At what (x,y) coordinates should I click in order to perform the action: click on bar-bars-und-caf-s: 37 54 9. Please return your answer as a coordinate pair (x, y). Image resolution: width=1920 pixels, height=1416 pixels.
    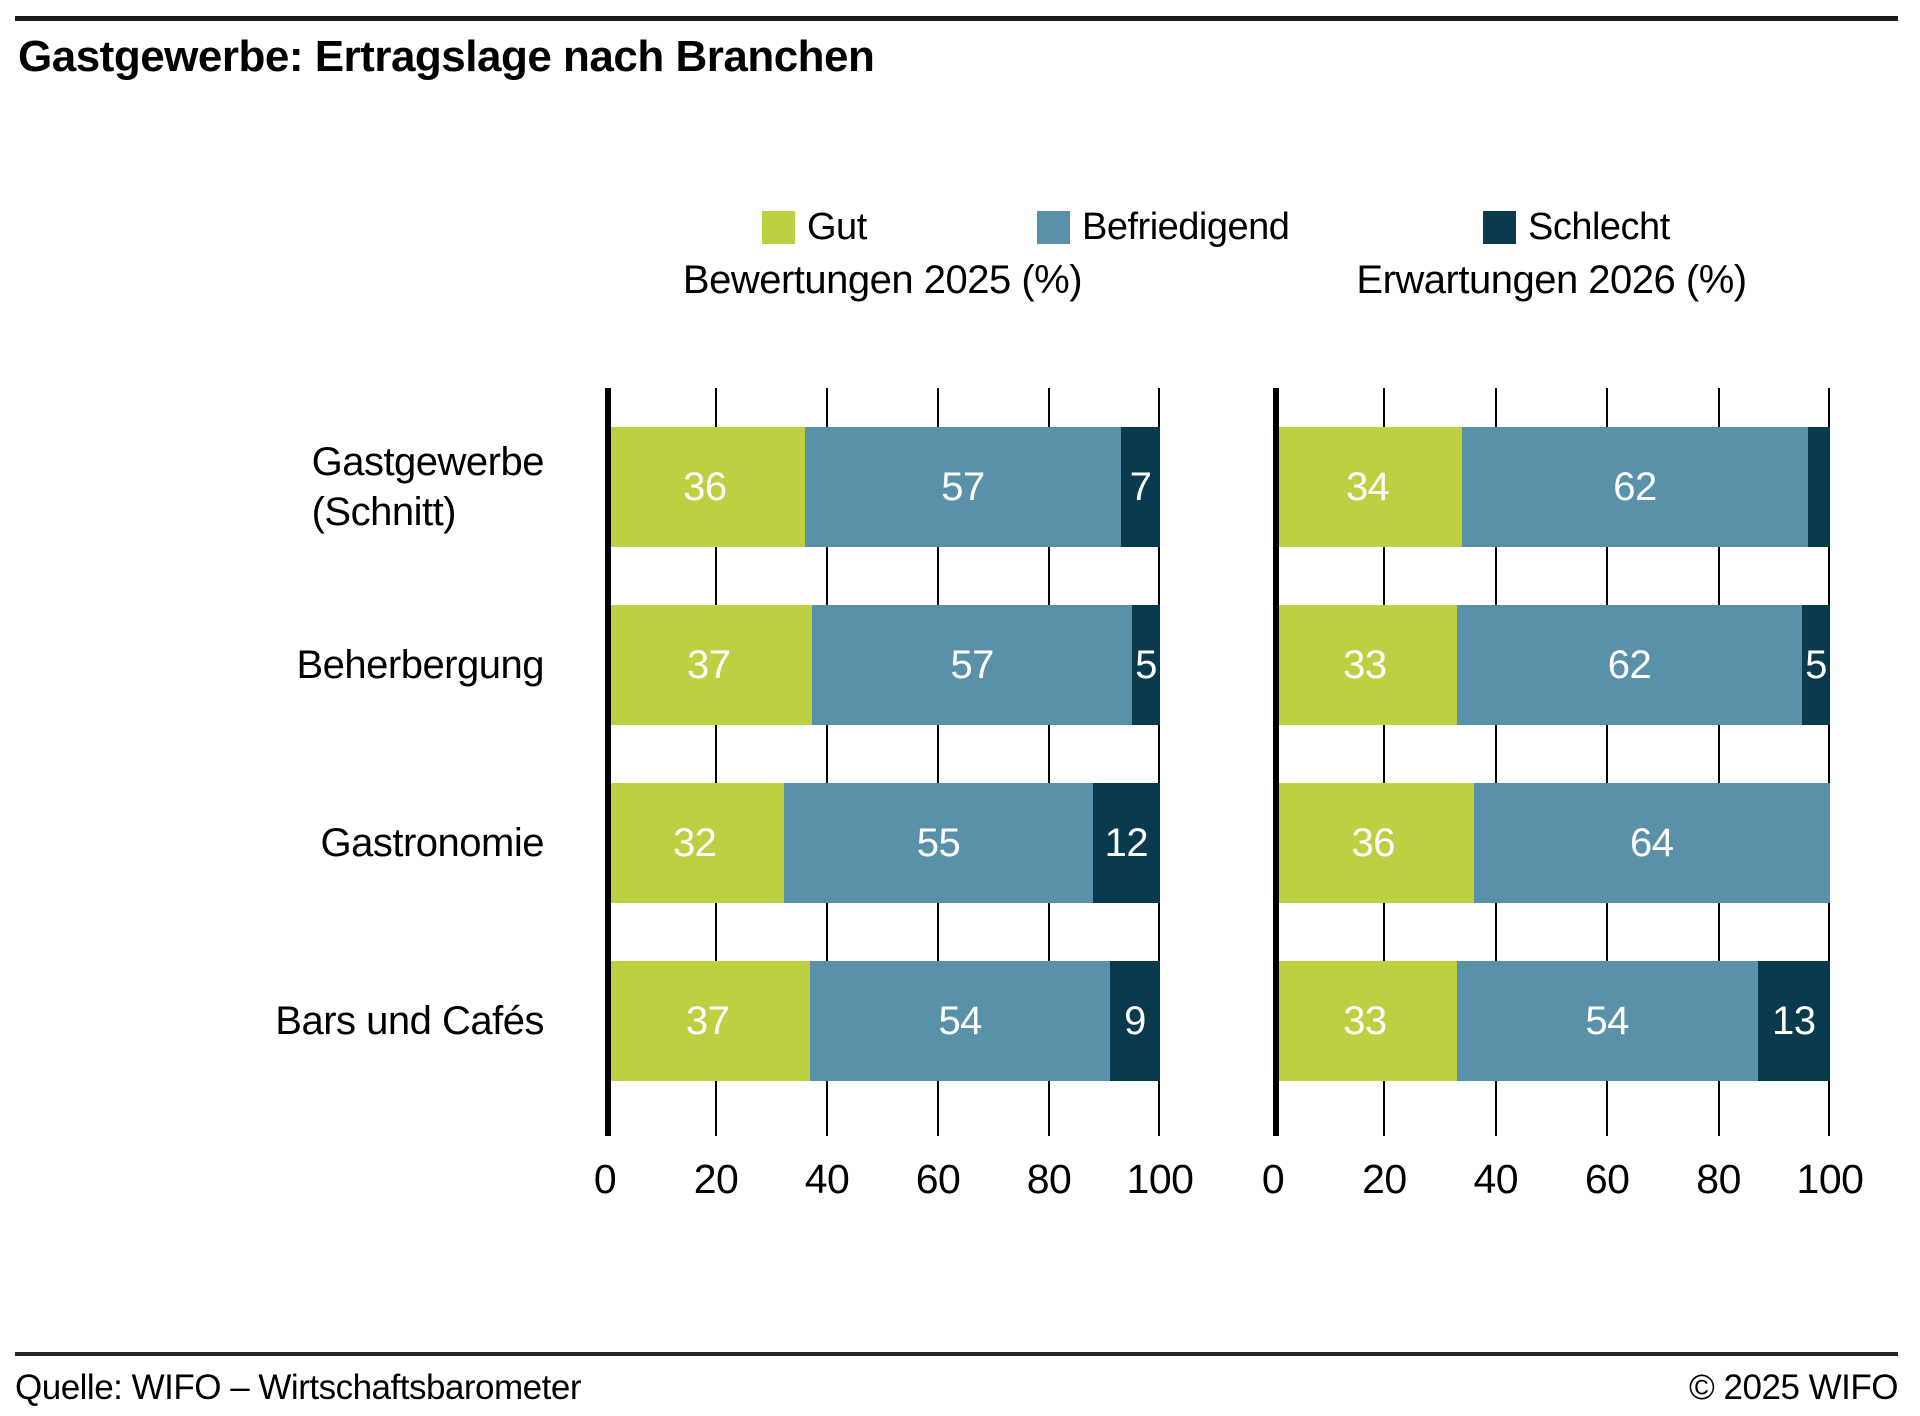
    Looking at the image, I should click on (882, 1021).